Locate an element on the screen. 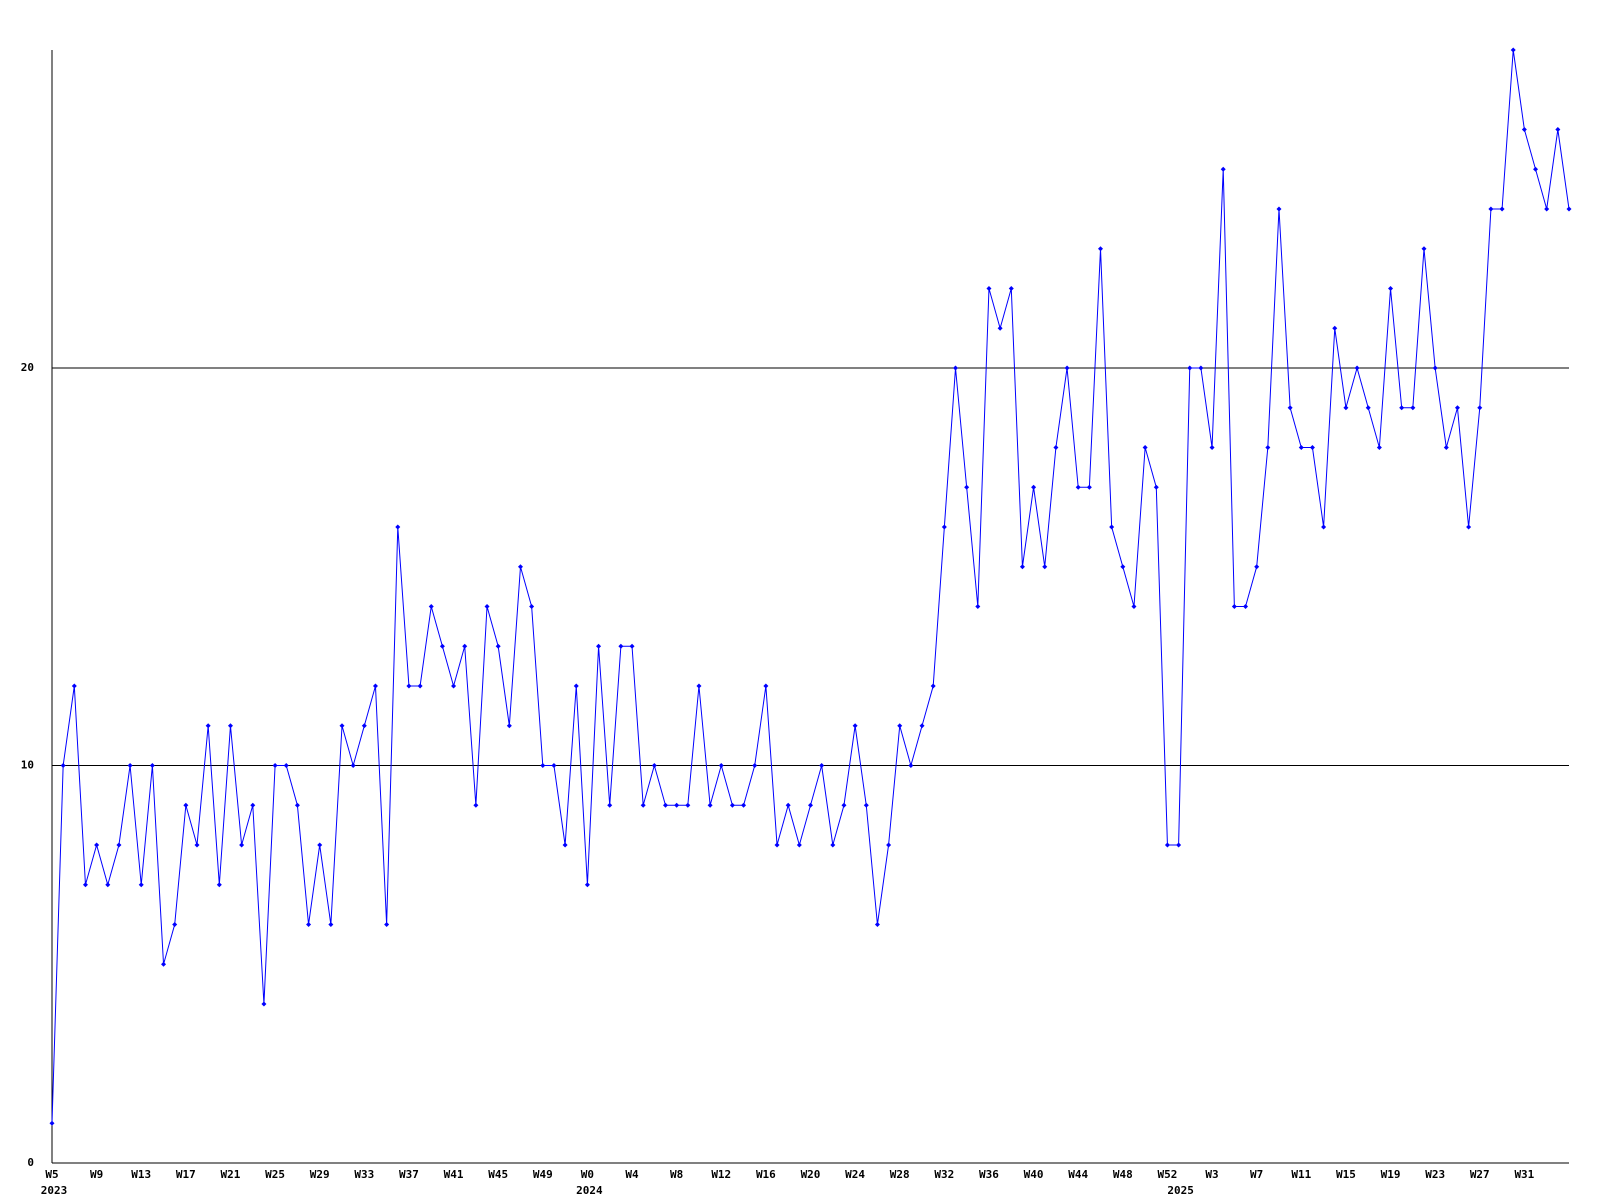  x-tick-label: W23 is located at coordinates (1435, 1174).